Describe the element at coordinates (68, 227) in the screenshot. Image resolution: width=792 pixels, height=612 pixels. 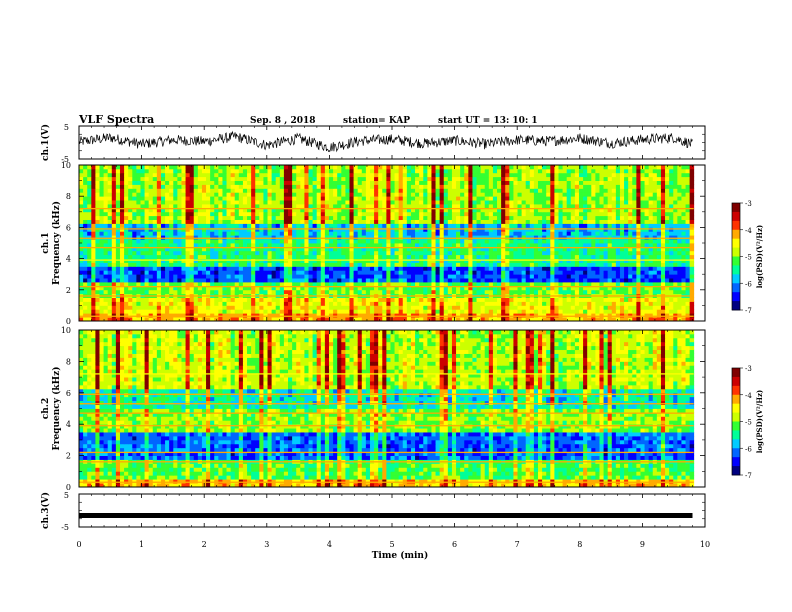
I see `y-tick-label: 6` at that location.